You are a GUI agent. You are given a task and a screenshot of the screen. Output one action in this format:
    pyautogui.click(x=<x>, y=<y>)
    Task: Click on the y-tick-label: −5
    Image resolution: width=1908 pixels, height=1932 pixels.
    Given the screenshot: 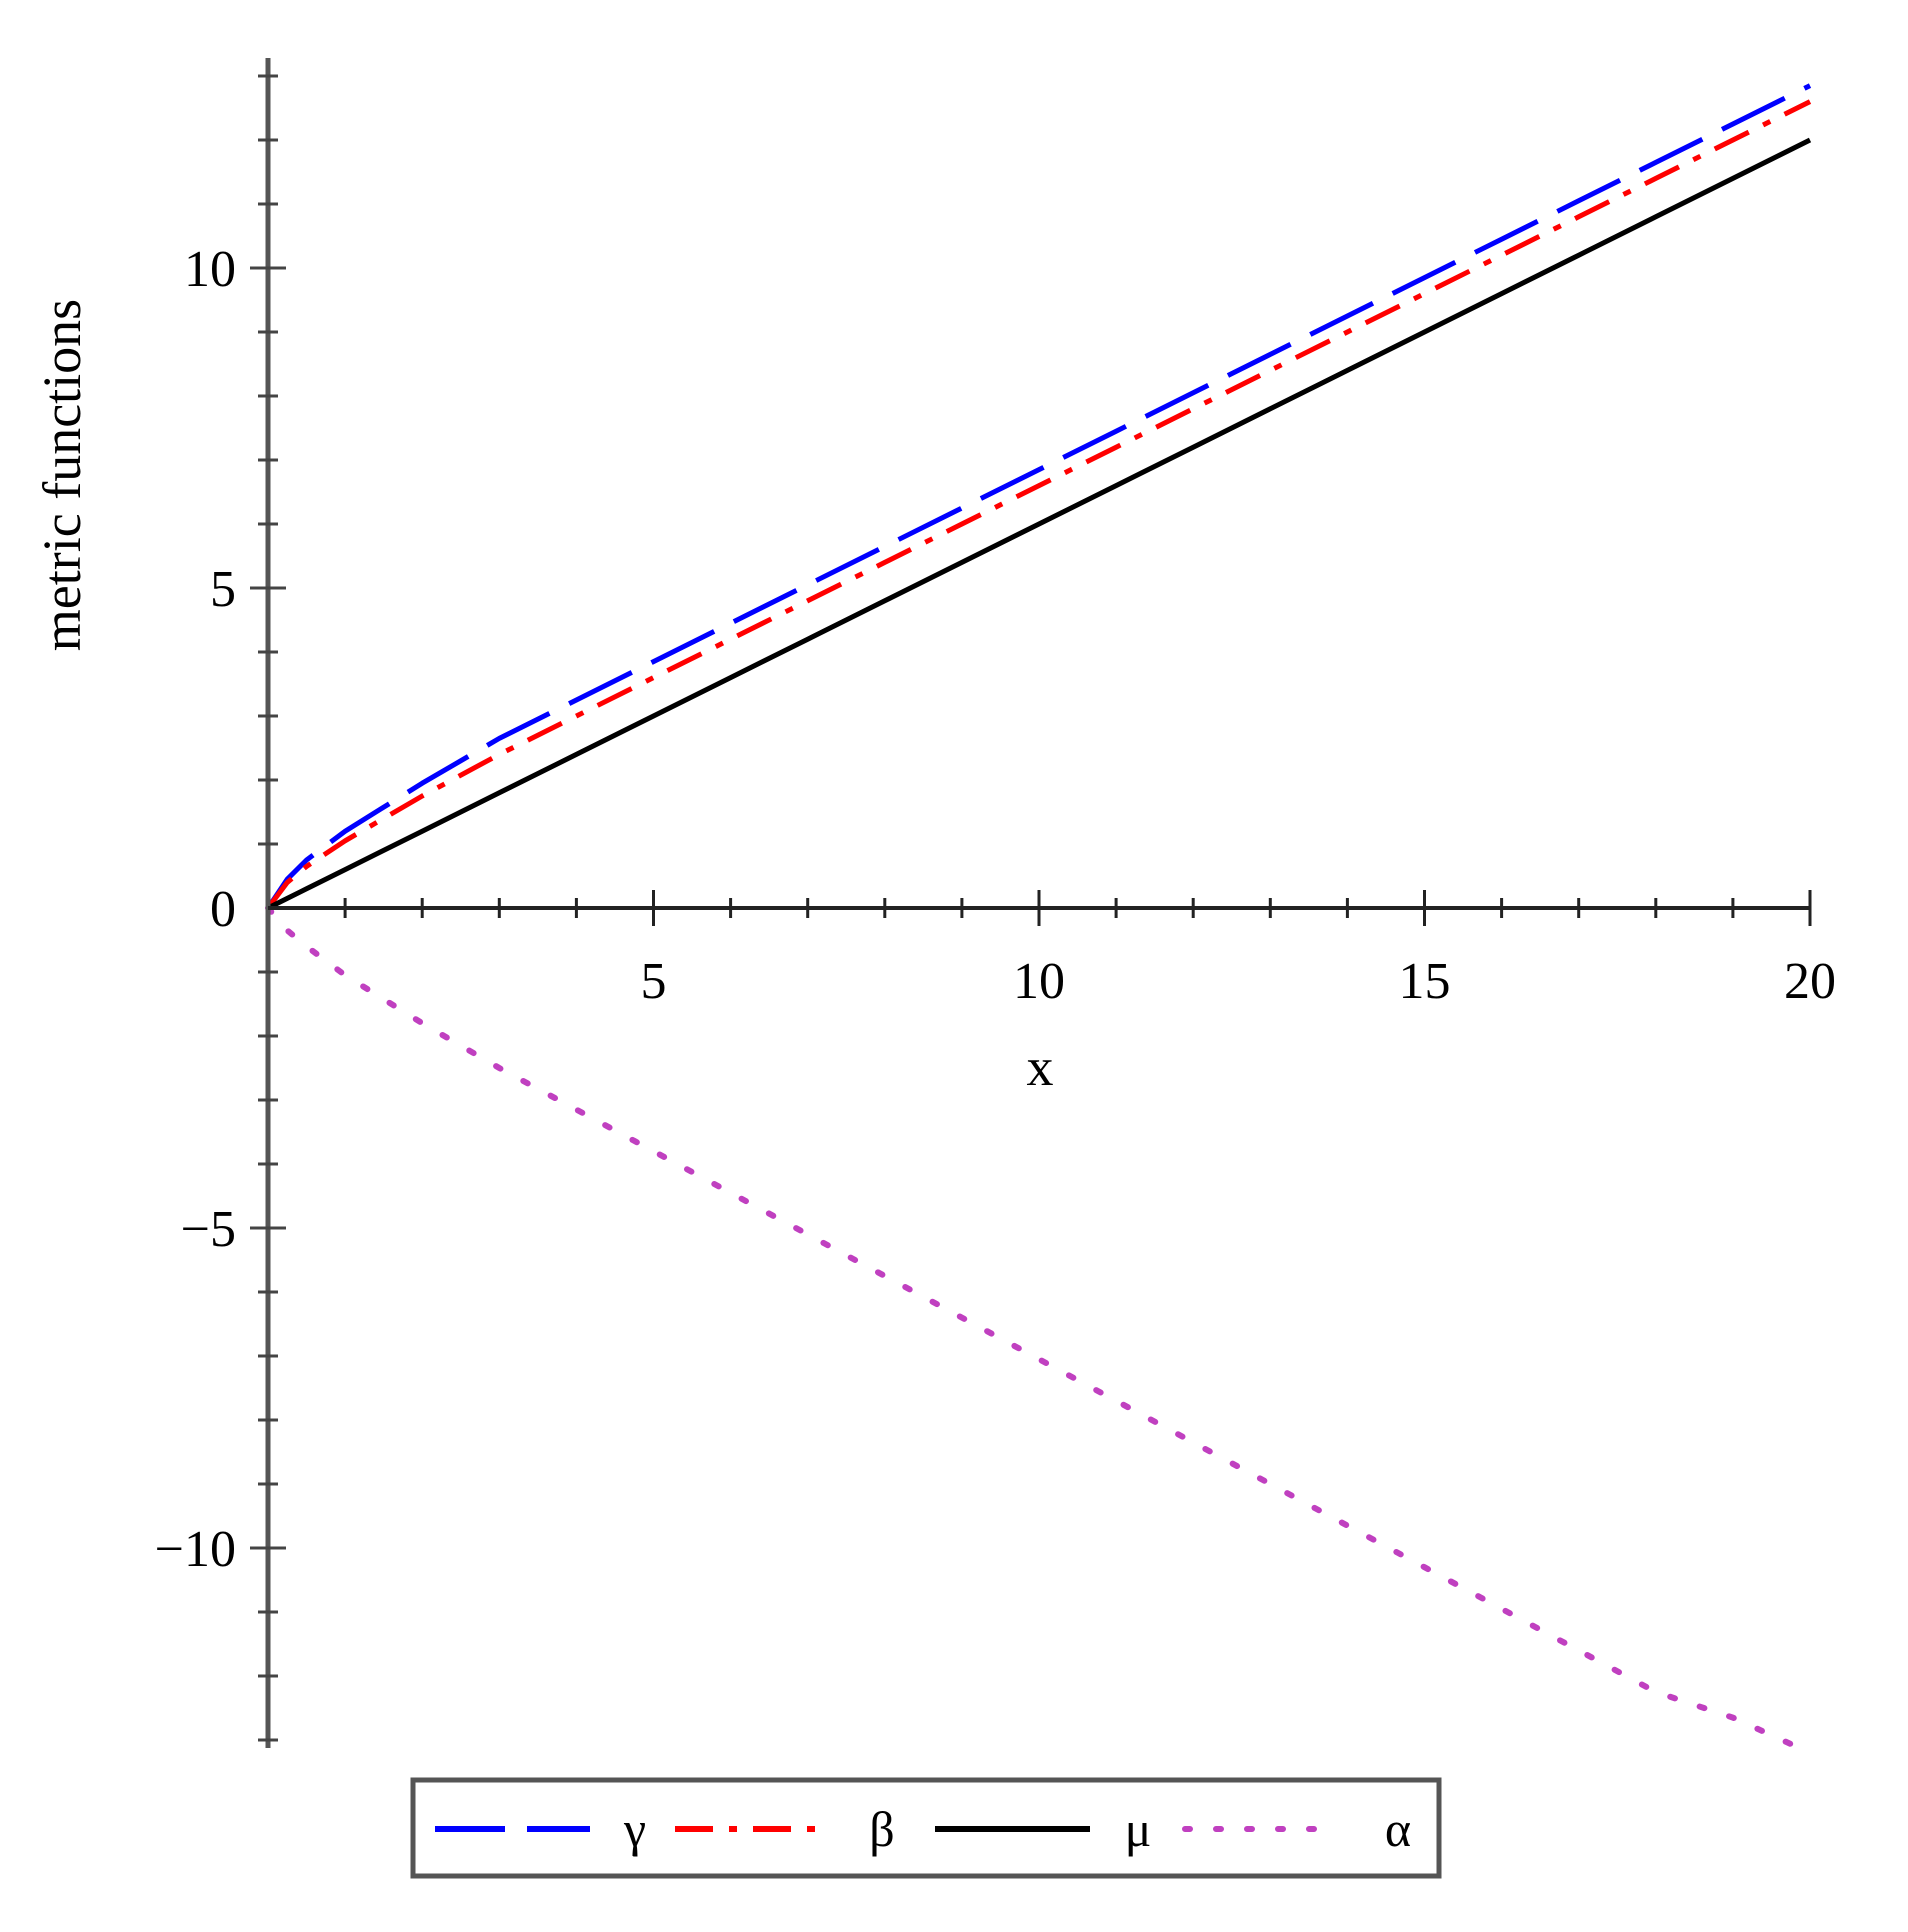 What is the action you would take?
    pyautogui.click(x=208, y=1229)
    